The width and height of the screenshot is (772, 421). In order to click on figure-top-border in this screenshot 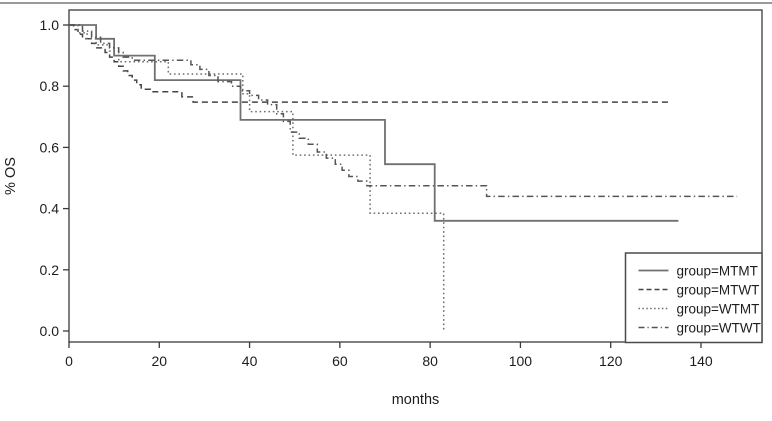, I will do `click(386, 3)`.